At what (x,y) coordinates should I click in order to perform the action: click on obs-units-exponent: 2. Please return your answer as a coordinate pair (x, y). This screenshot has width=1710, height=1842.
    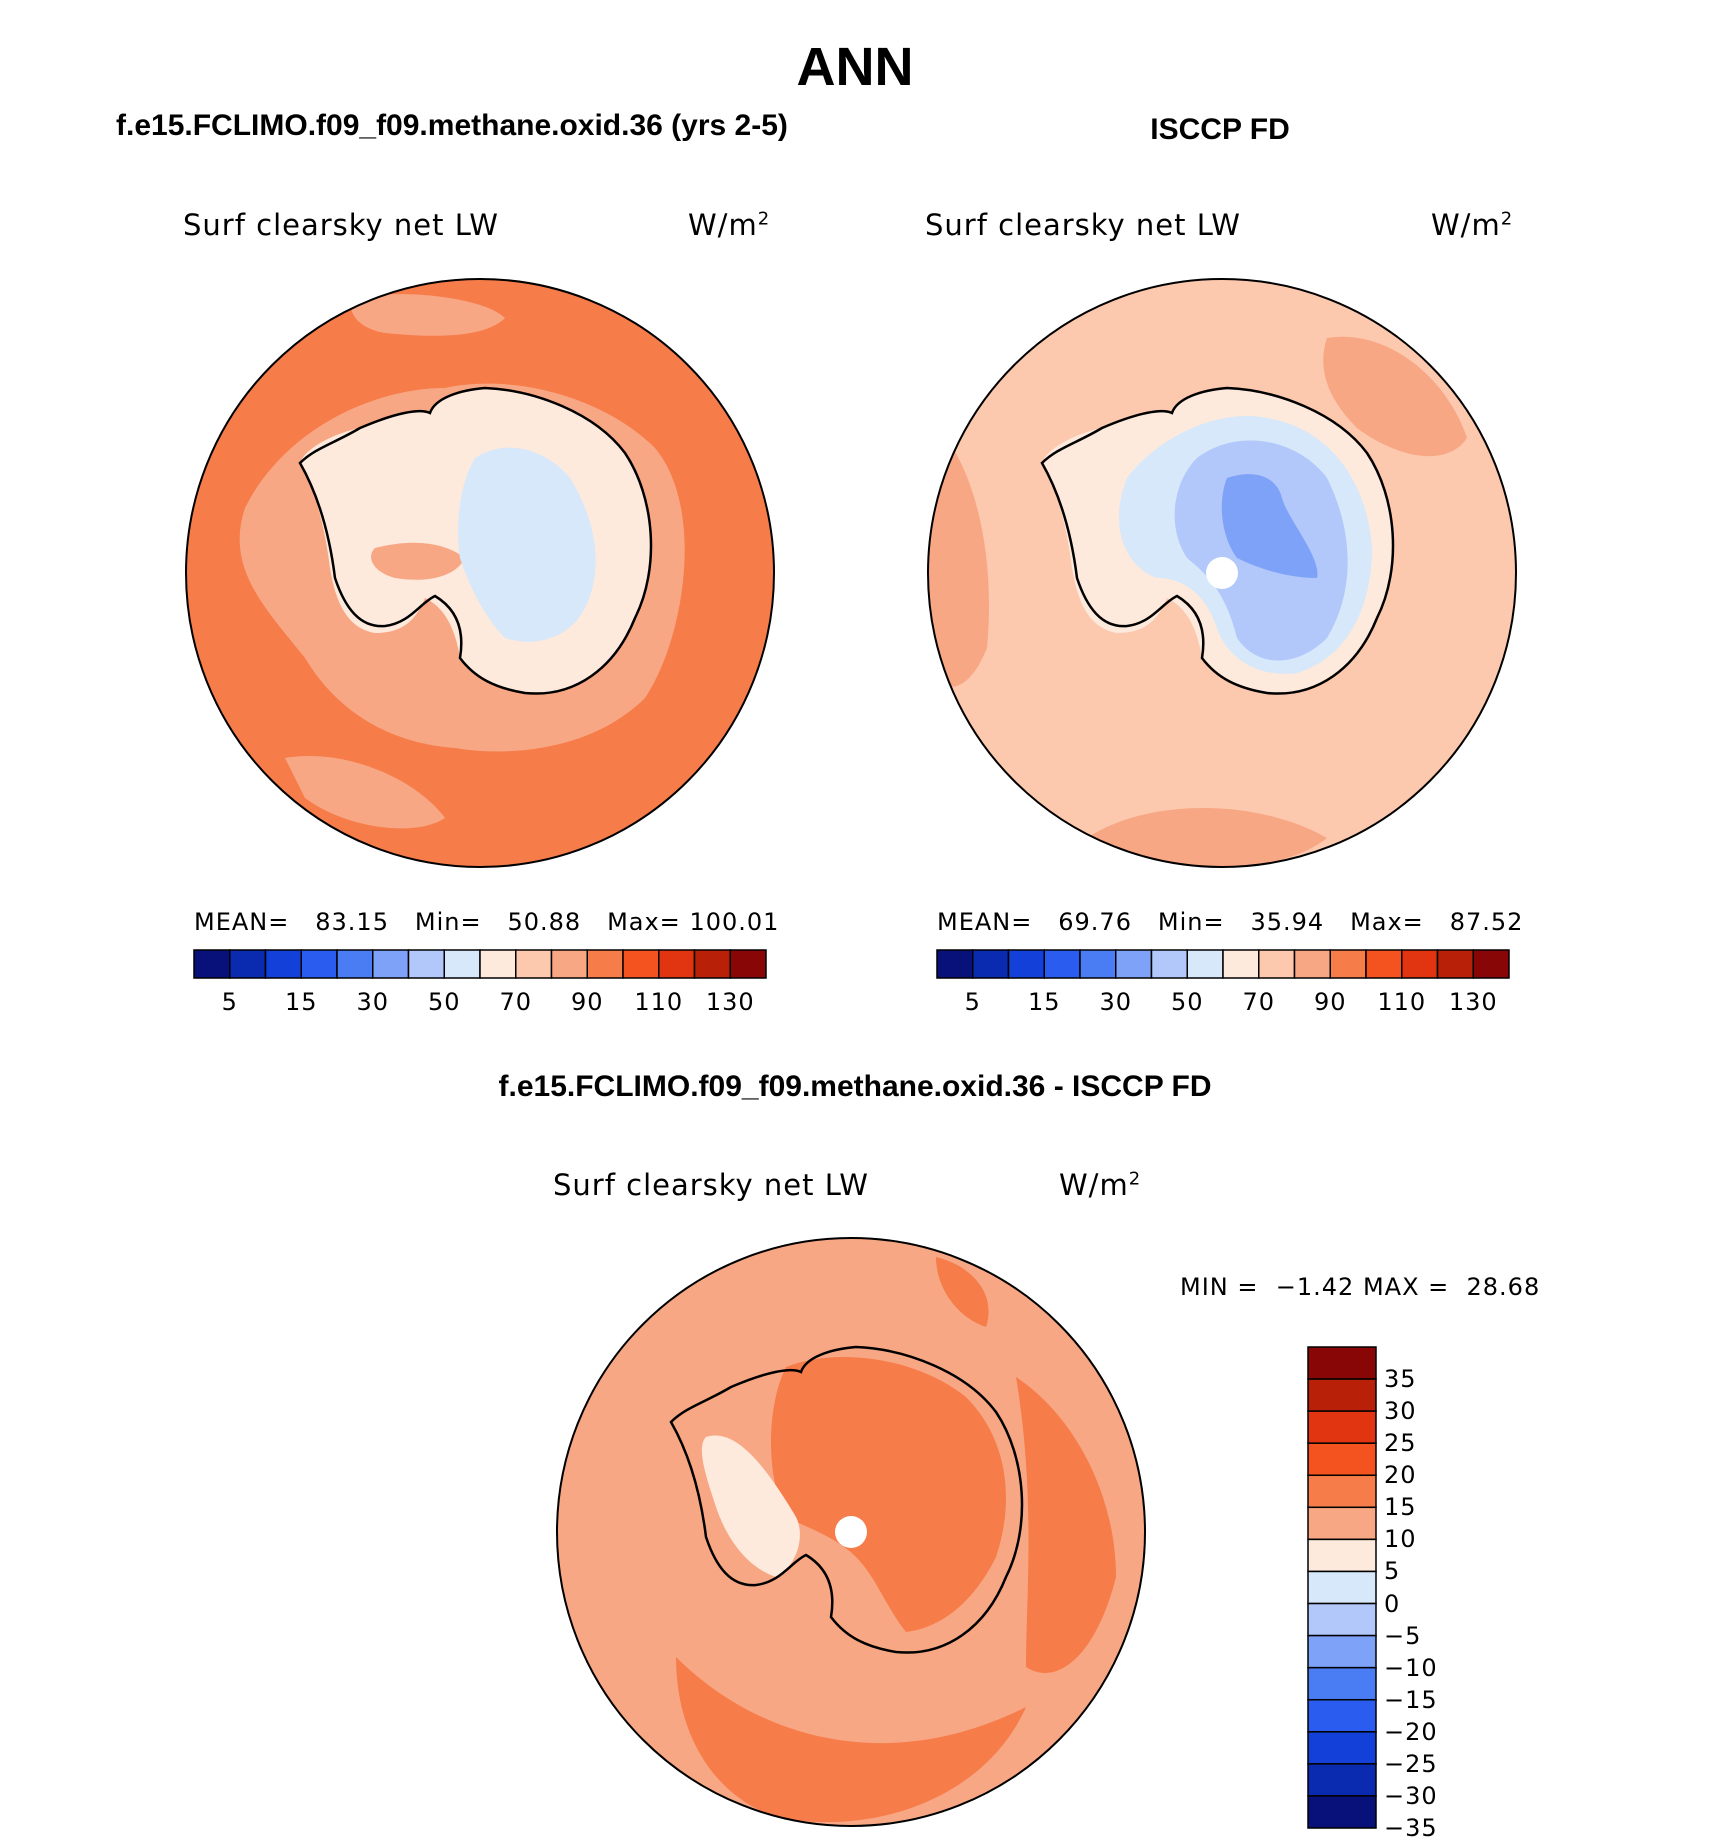
    Looking at the image, I should click on (1507, 219).